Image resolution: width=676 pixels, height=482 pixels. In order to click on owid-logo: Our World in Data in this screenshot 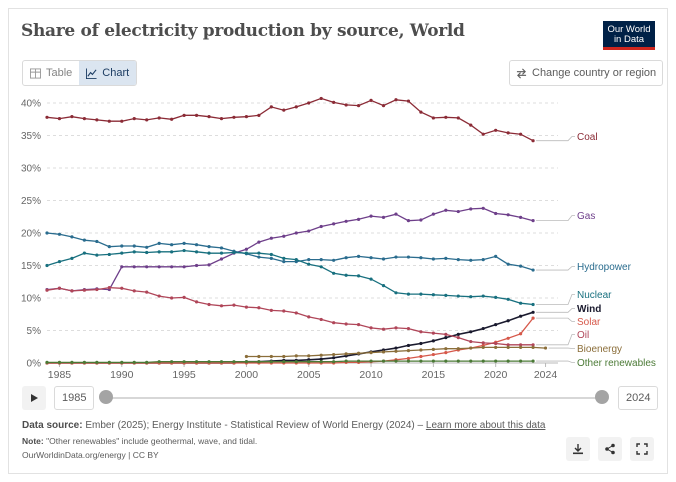, I will do `click(629, 35)`.